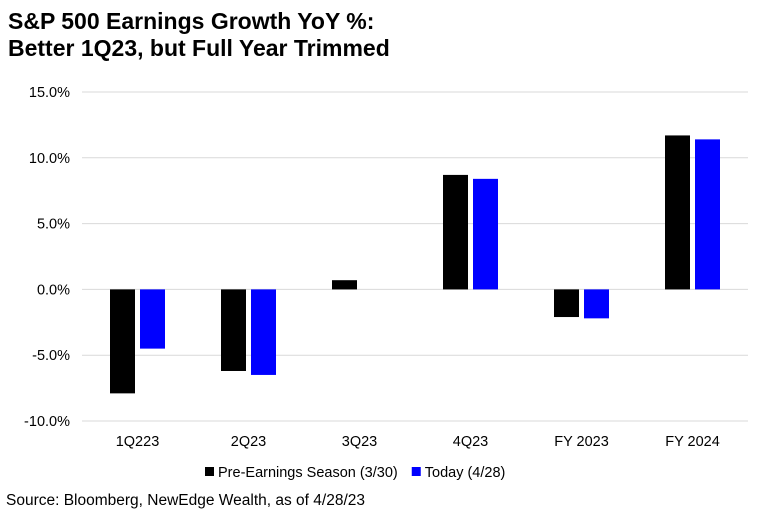 This screenshot has height=522, width=780. Describe the element at coordinates (248, 442) in the screenshot. I see `x-tick-label: 2Q23` at that location.